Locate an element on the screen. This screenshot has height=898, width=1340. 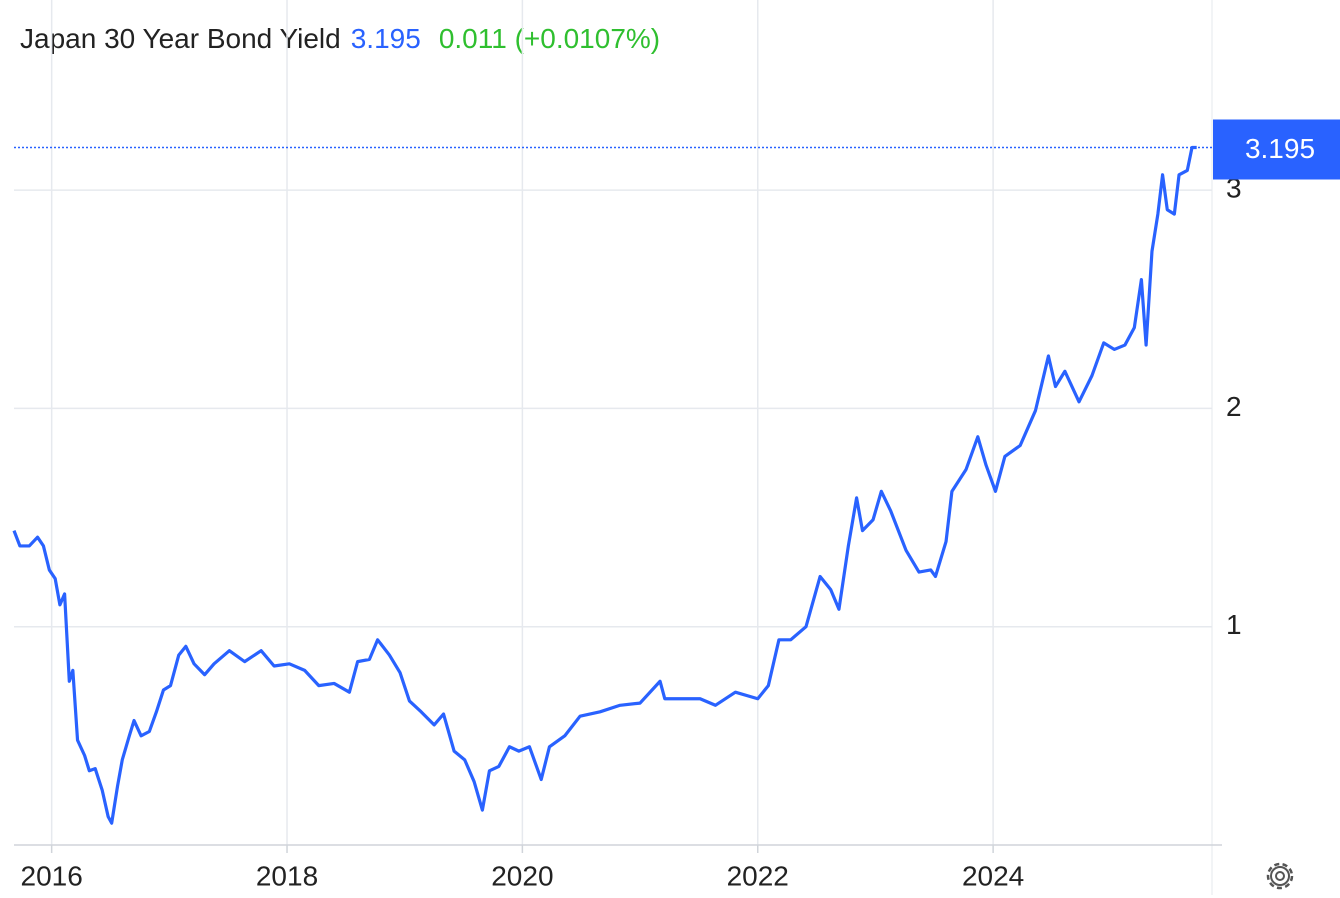
y-tick-label: 1 is located at coordinates (1234, 624).